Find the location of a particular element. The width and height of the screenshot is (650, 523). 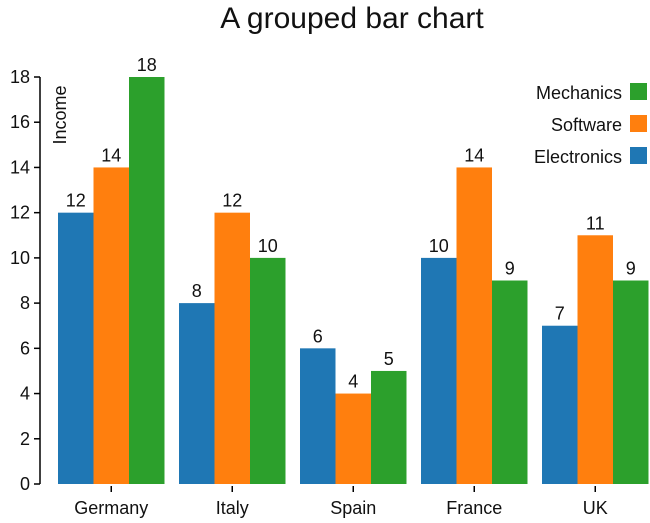

bar-value-label: 4 is located at coordinates (353, 382).